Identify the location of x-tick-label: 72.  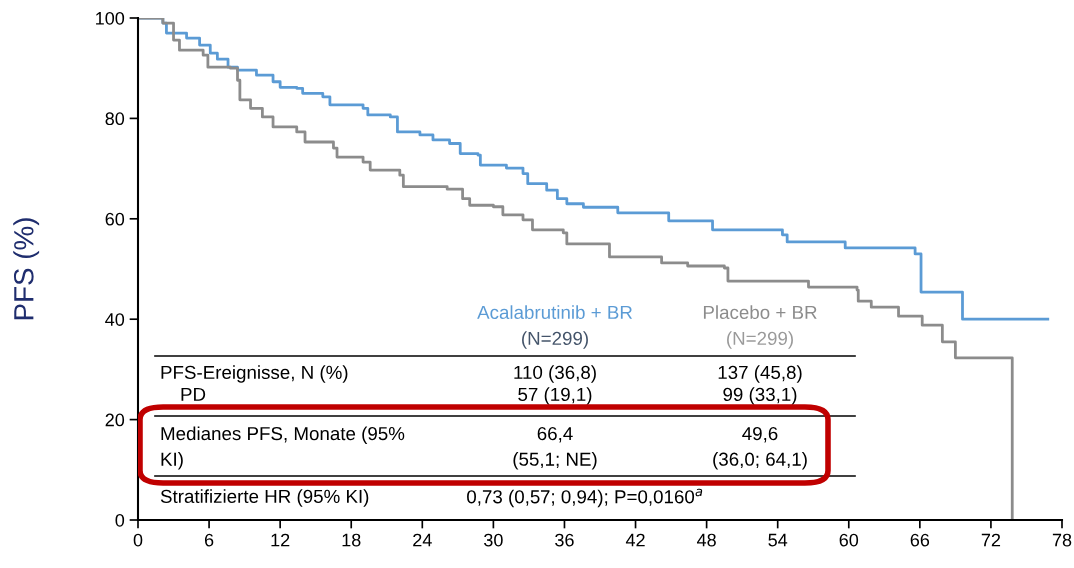
(991, 540).